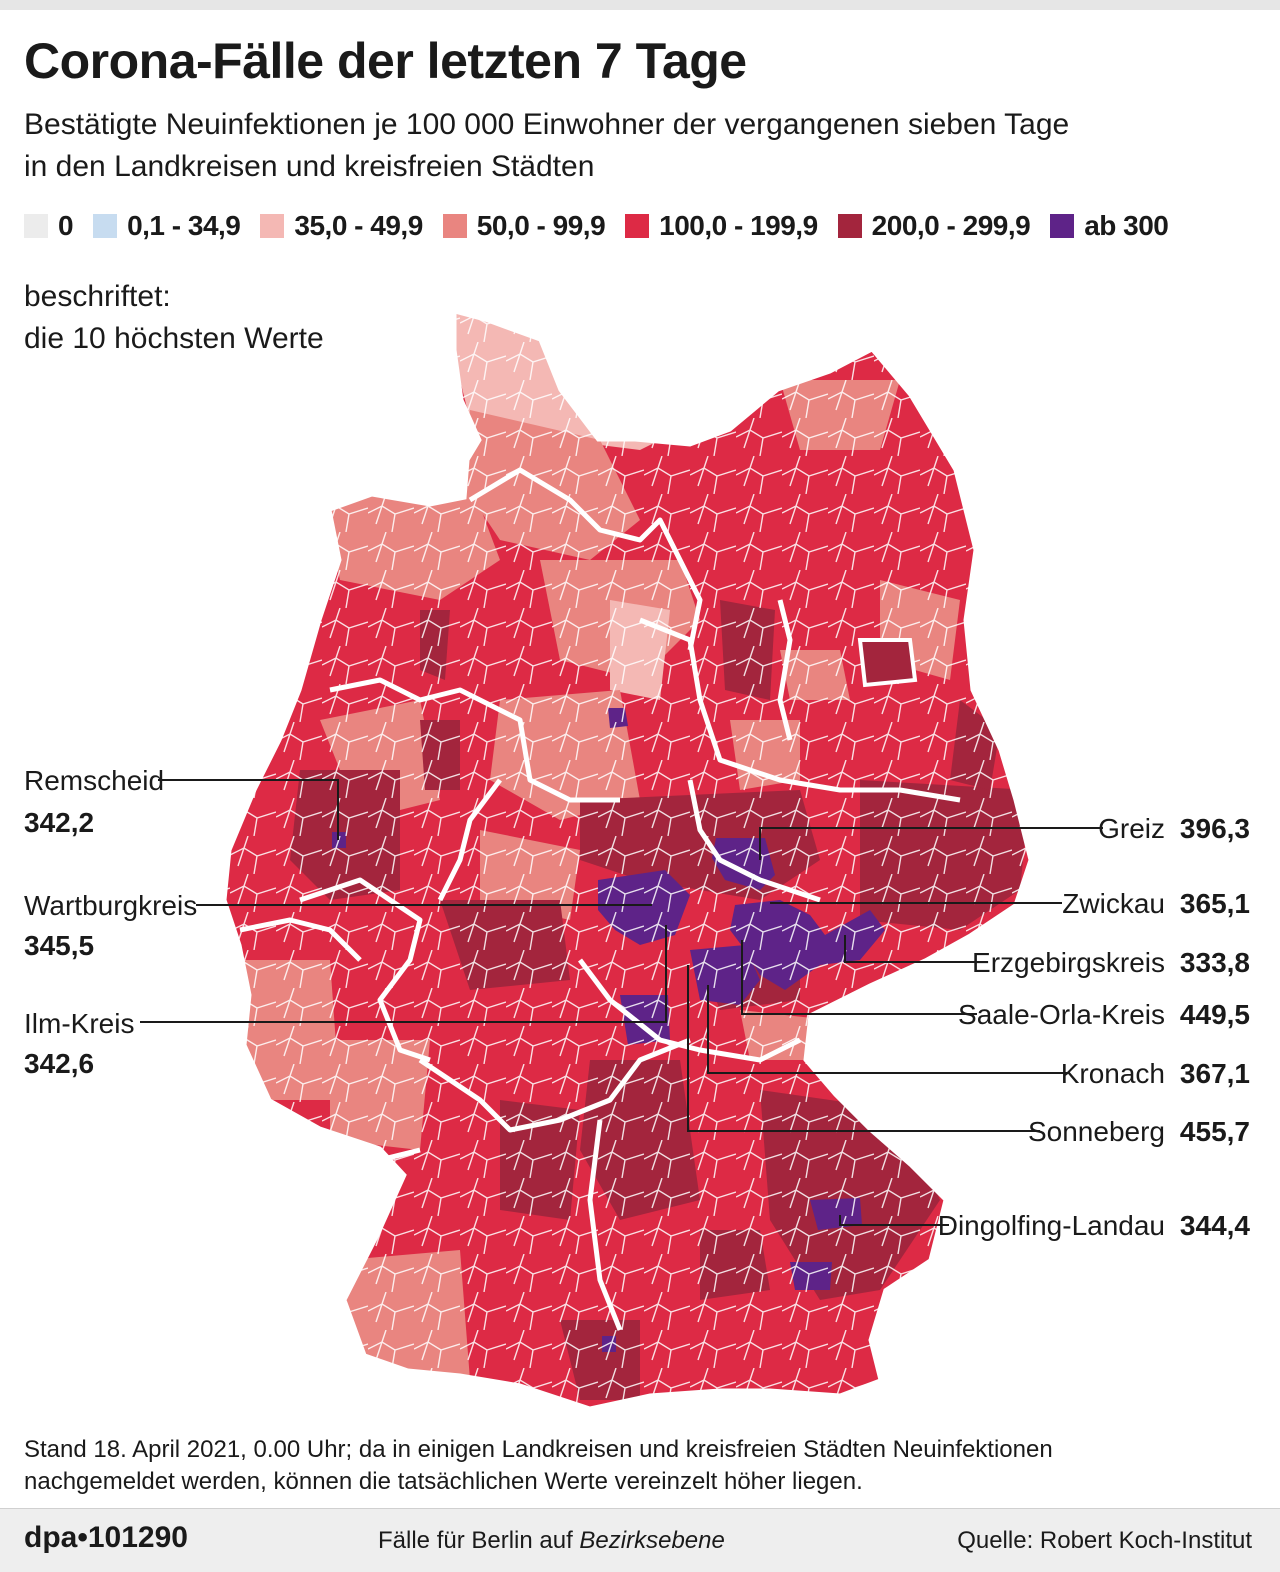 This screenshot has height=1572, width=1280. Describe the element at coordinates (541, 225) in the screenshot. I see `legend-label: 50,0 - 99,9` at that location.